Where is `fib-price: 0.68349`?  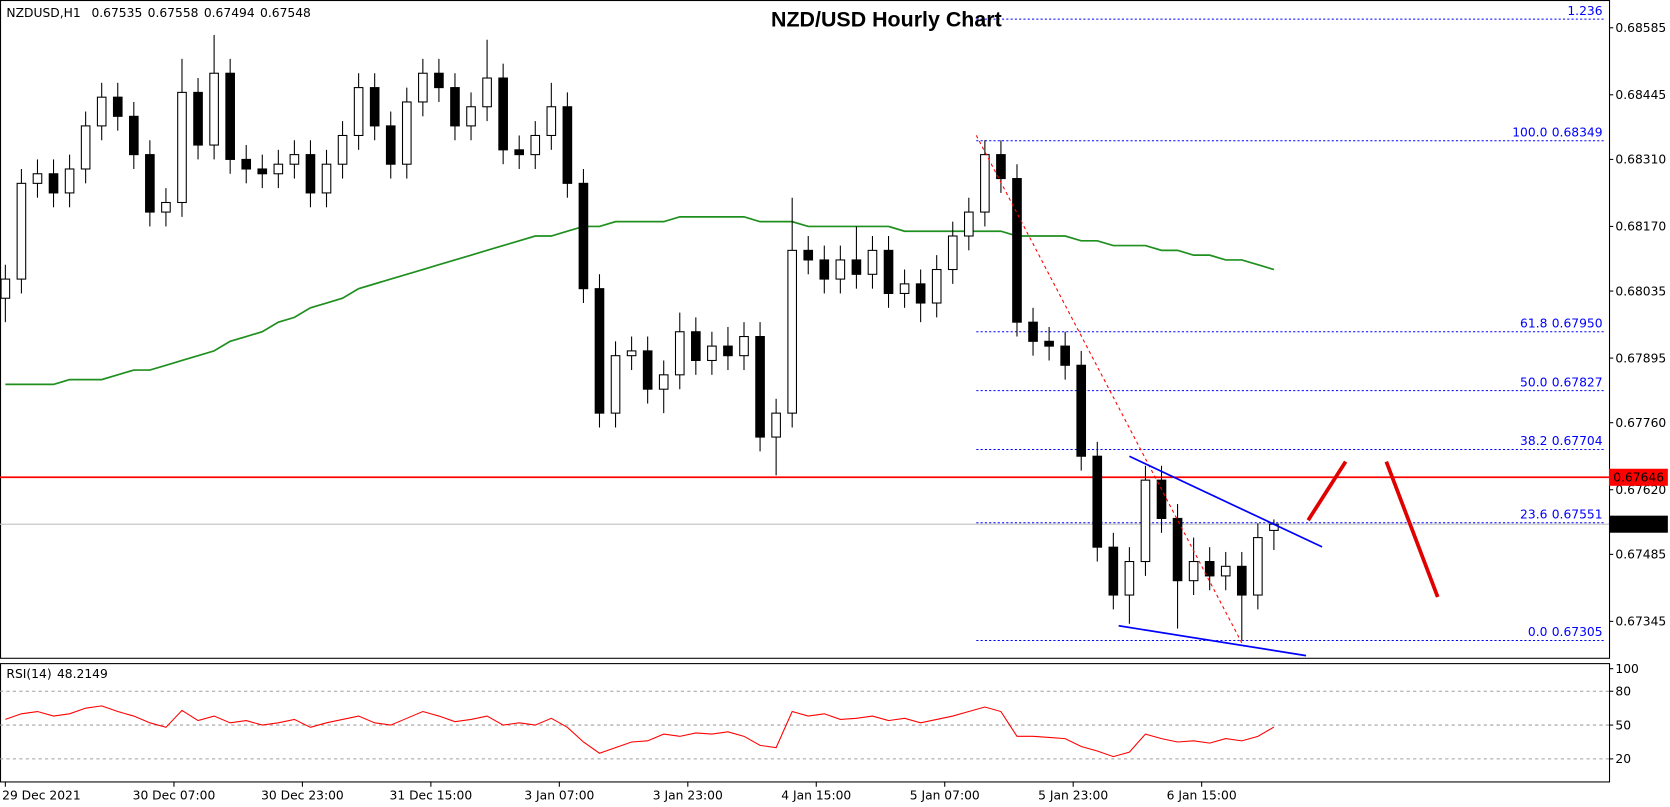 fib-price: 0.68349 is located at coordinates (1577, 133).